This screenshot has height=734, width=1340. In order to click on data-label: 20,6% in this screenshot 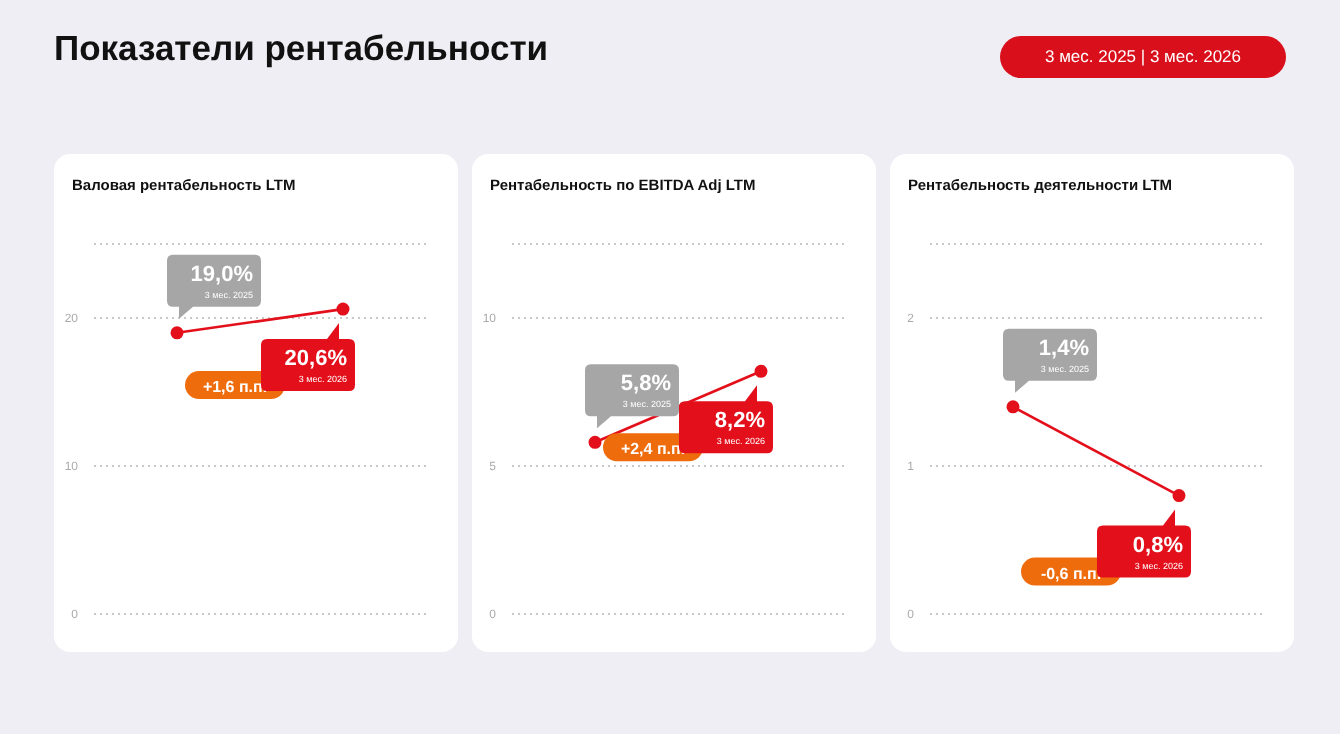, I will do `click(316, 359)`.